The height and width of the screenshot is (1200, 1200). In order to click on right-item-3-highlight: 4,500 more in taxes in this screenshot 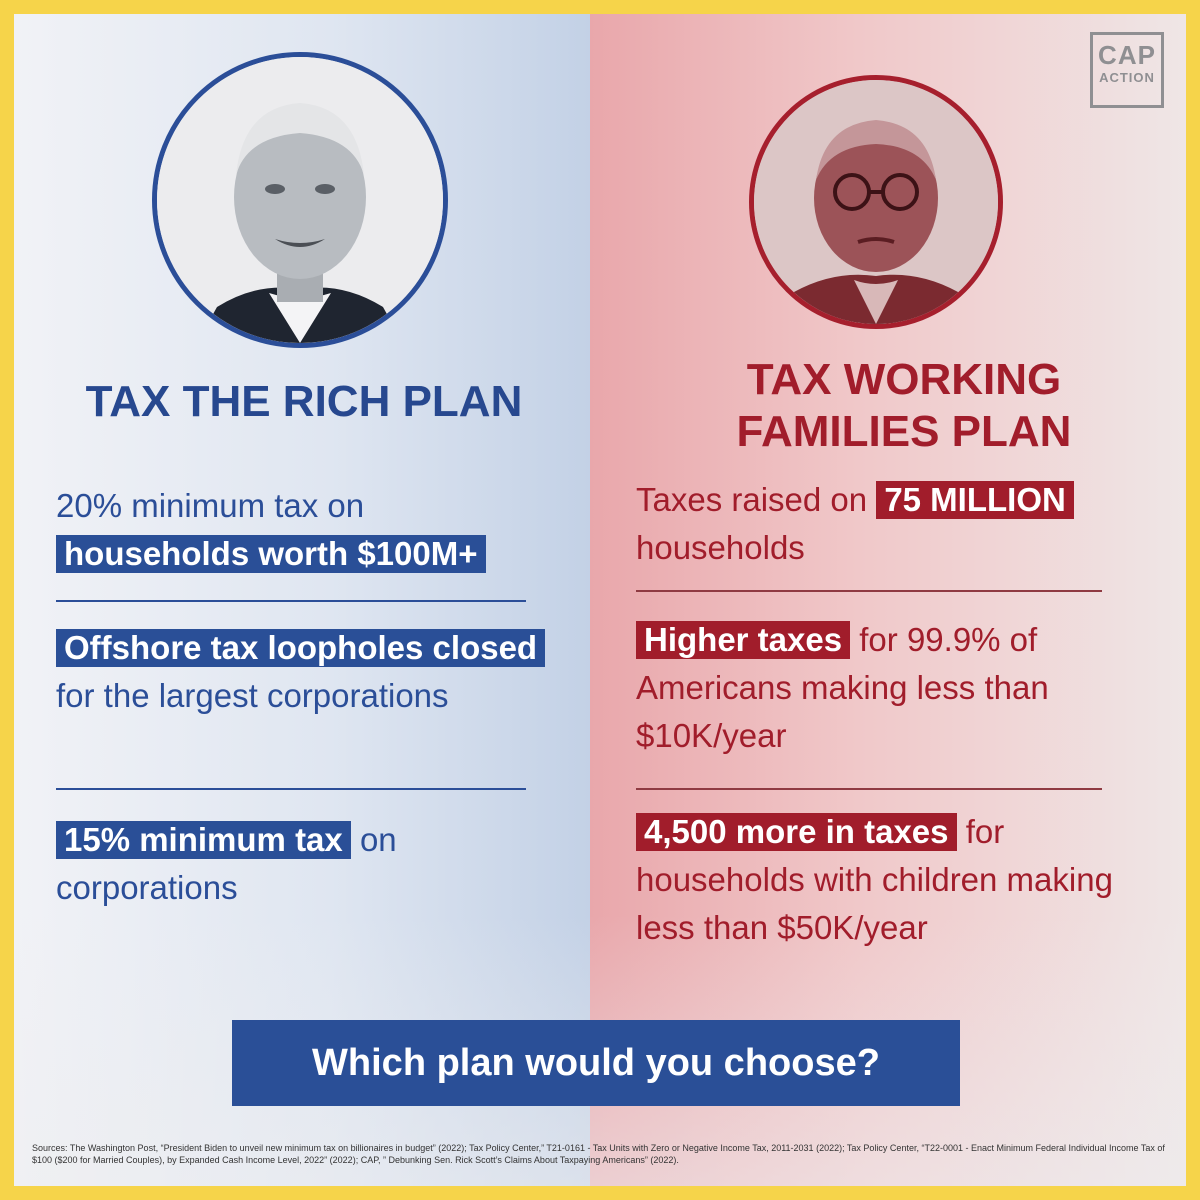, I will do `click(796, 832)`.